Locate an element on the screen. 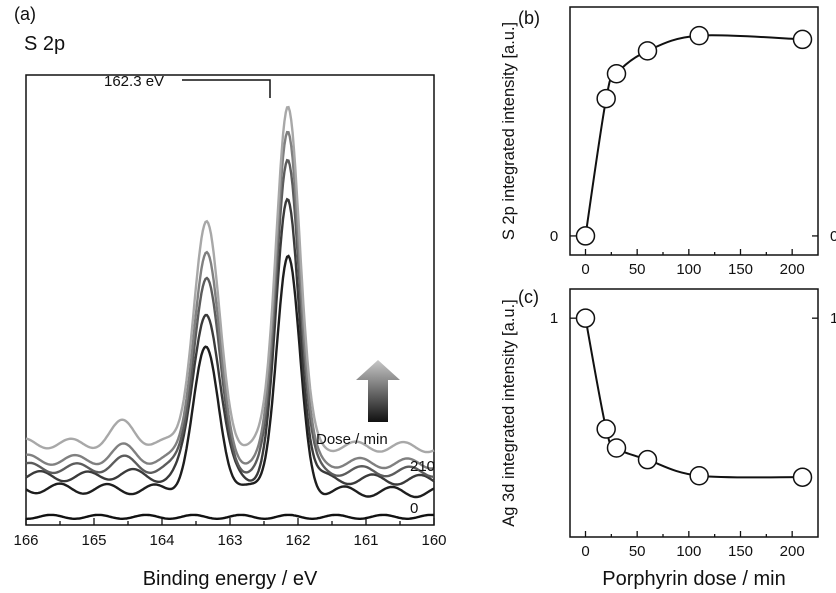 This screenshot has height=593, width=836. panel-a-xtick-label: 165 is located at coordinates (93, 540).